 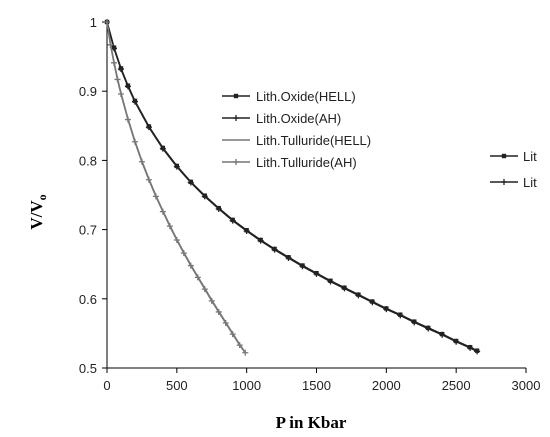 What do you see at coordinates (311, 422) in the screenshot?
I see `x-axis-title: P in Kbar` at bounding box center [311, 422].